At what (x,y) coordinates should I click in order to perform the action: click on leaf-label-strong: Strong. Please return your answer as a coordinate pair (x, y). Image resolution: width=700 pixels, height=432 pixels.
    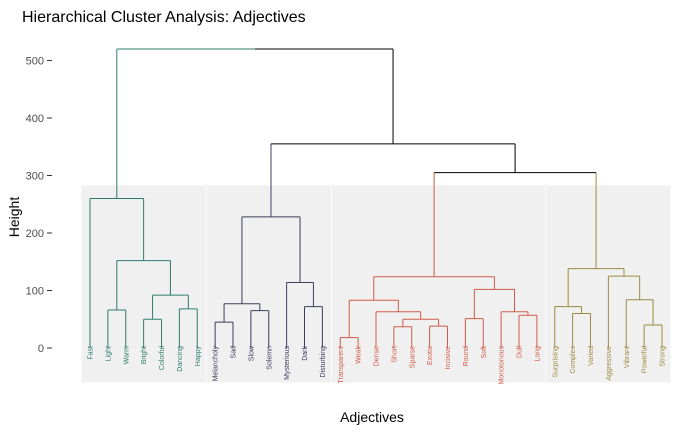
    Looking at the image, I should click on (663, 356).